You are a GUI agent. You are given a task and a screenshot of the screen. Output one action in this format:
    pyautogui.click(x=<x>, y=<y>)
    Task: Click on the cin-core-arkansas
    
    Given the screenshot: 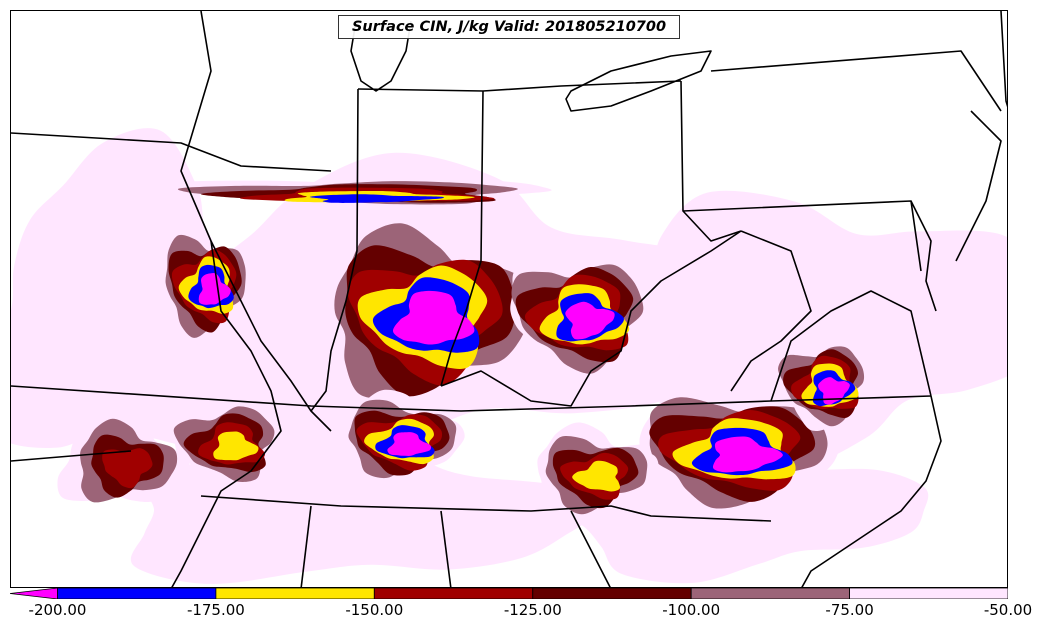 What is the action you would take?
    pyautogui.click(x=227, y=447)
    